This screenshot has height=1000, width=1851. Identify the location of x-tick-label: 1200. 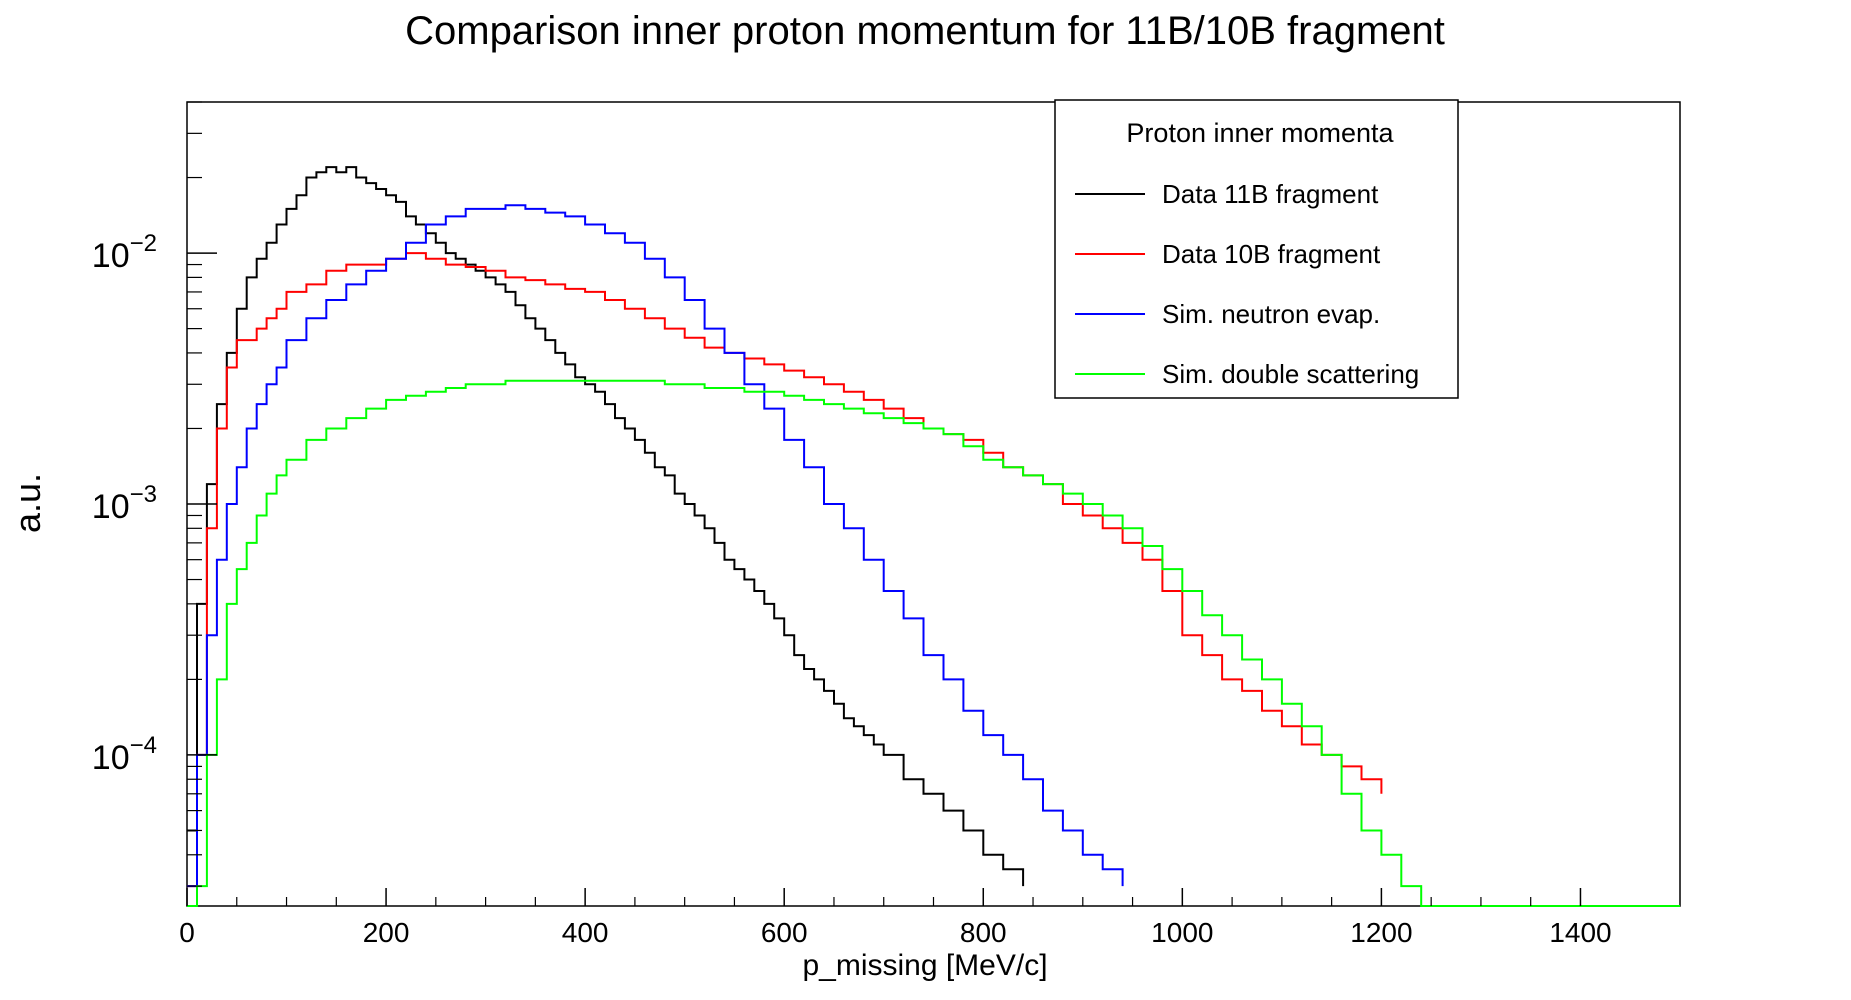
(1381, 932).